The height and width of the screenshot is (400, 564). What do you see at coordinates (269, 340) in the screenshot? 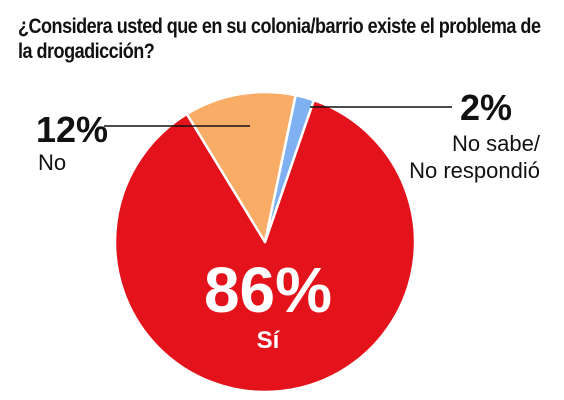
I see `slice-si-name-label: Sí` at bounding box center [269, 340].